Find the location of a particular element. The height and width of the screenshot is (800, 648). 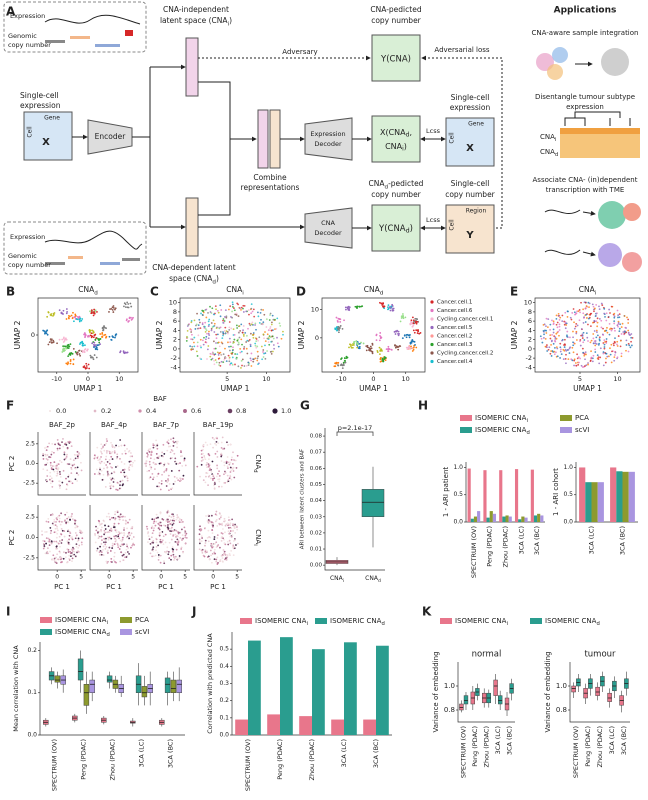

y-tick-label: 0.8 is located at coordinates (449, 710).